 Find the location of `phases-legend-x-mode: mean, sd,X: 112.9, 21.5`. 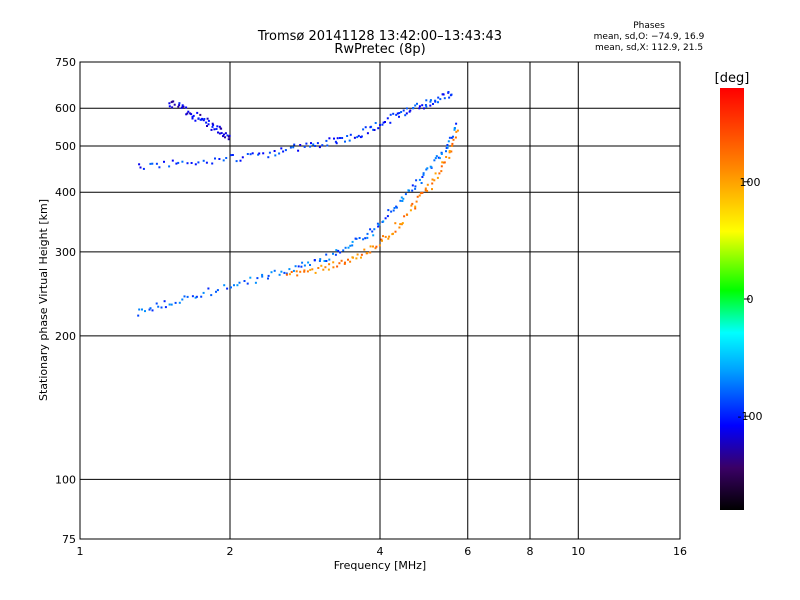

phases-legend-x-mode: mean, sd,X: 112.9, 21.5 is located at coordinates (649, 48).